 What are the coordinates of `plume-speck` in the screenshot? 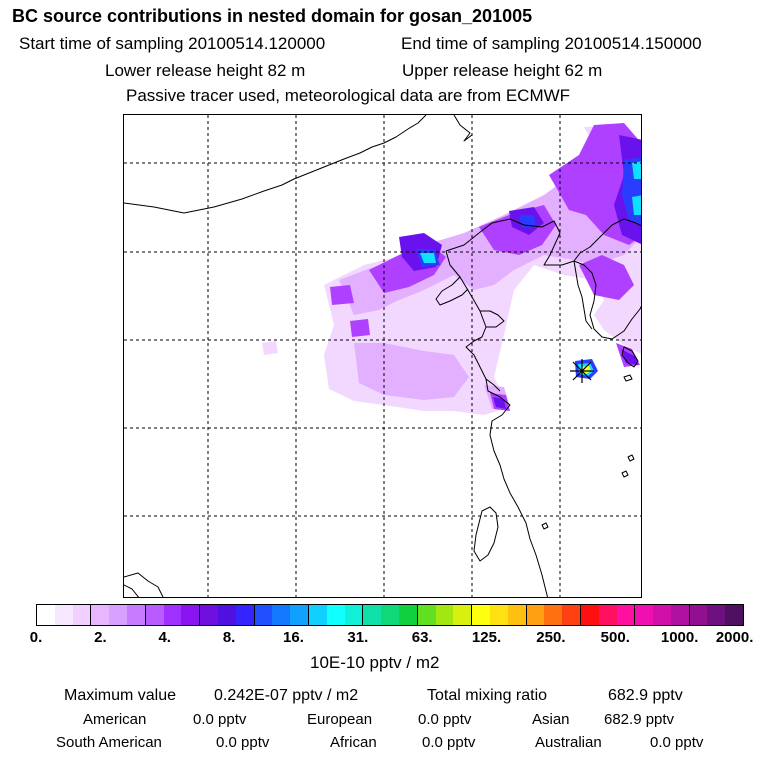 It's located at (270, 348).